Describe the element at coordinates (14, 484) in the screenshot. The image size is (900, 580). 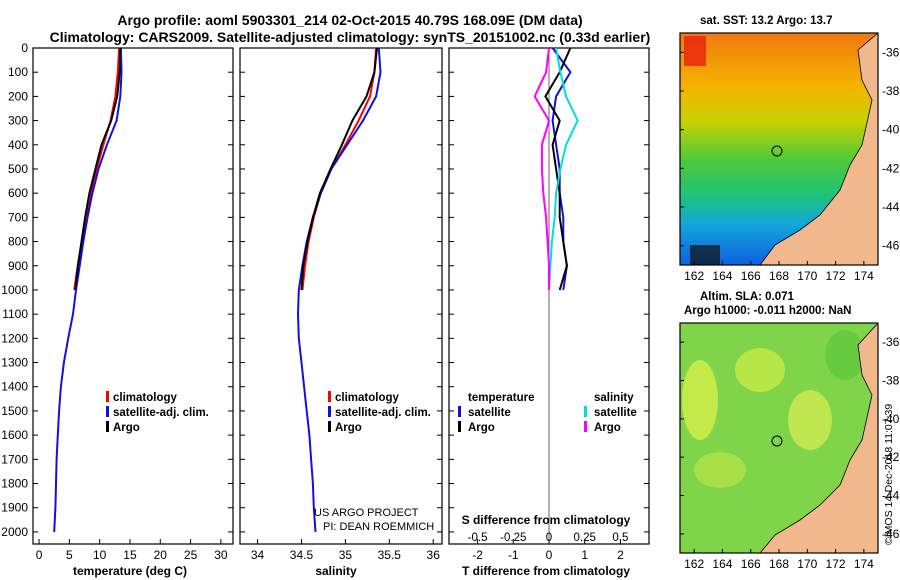
I see `depth-label: 1800` at that location.